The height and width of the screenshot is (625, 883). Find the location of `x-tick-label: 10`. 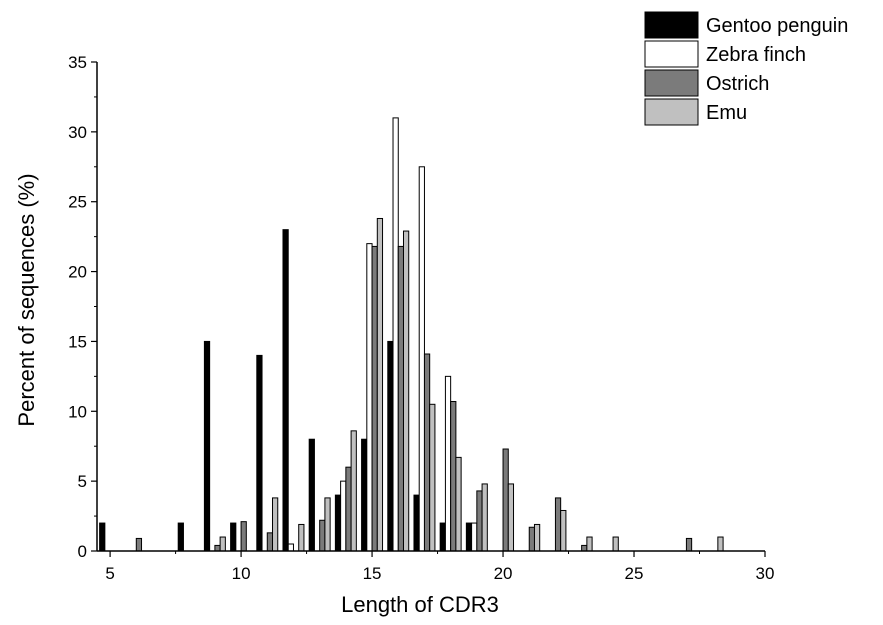

x-tick-label: 10 is located at coordinates (241, 573).